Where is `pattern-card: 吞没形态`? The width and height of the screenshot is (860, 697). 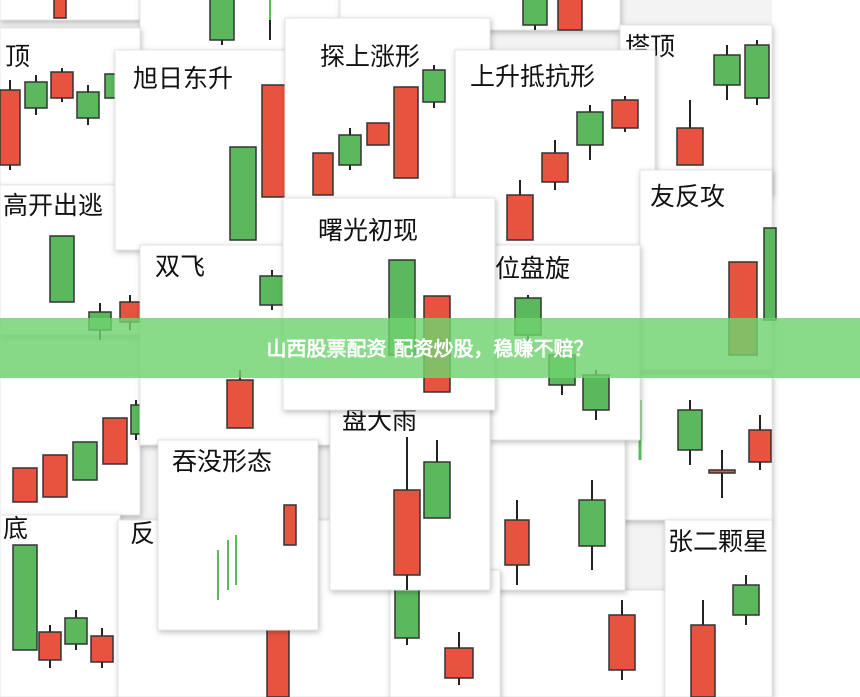 pattern-card: 吞没形态 is located at coordinates (238, 535).